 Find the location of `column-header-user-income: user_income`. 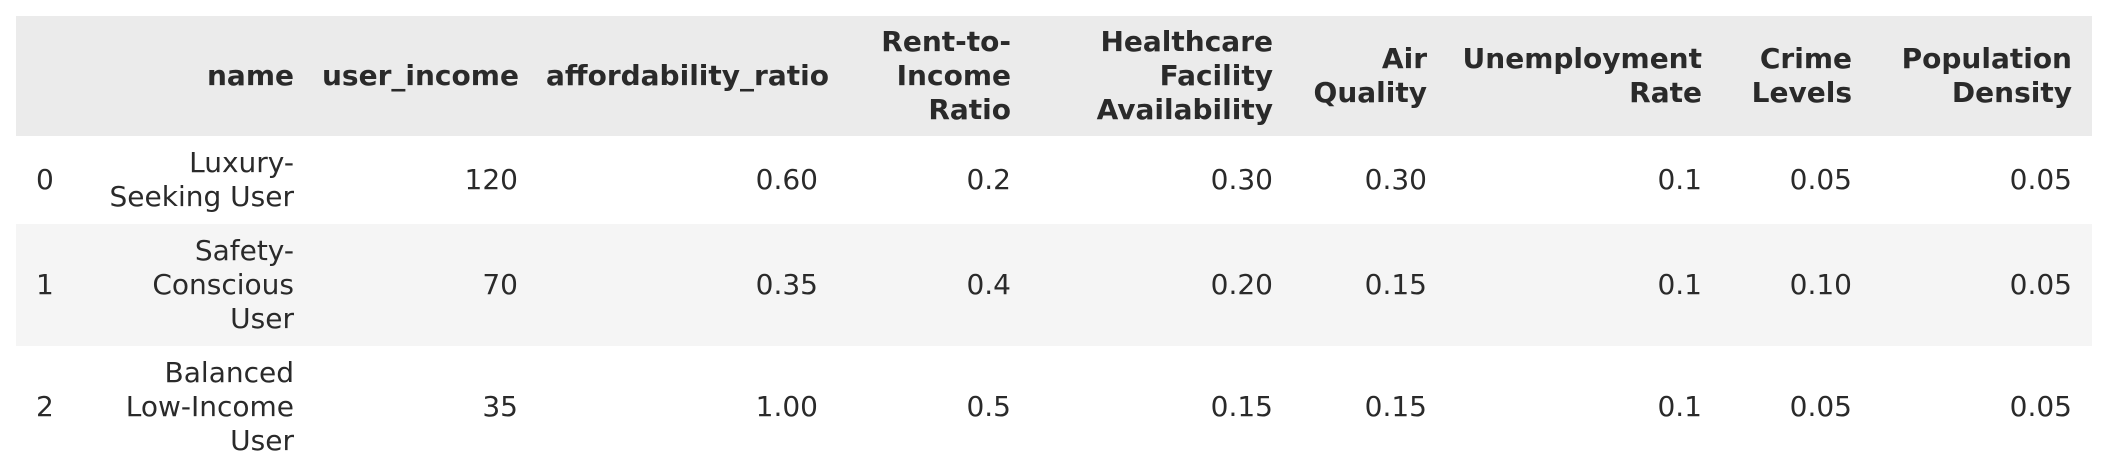

column-header-user-income: user_income is located at coordinates (420, 75).